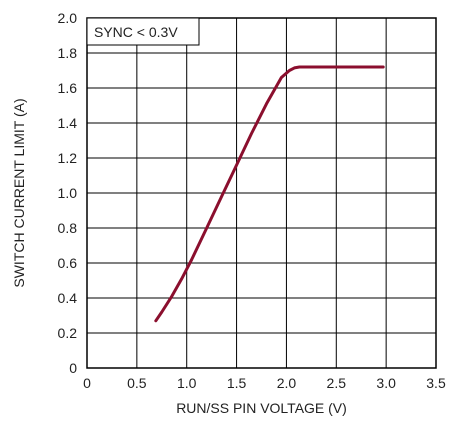 The image size is (466, 423). What do you see at coordinates (237, 383) in the screenshot?
I see `x-tick-label: 1.5` at bounding box center [237, 383].